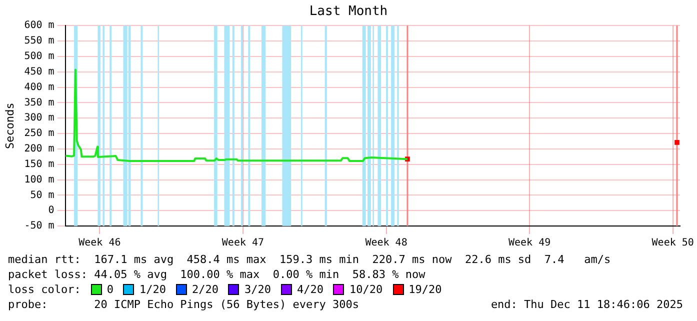 This screenshot has width=697, height=321. Describe the element at coordinates (99, 243) in the screenshot. I see `x-tick-label: Week 46` at that location.